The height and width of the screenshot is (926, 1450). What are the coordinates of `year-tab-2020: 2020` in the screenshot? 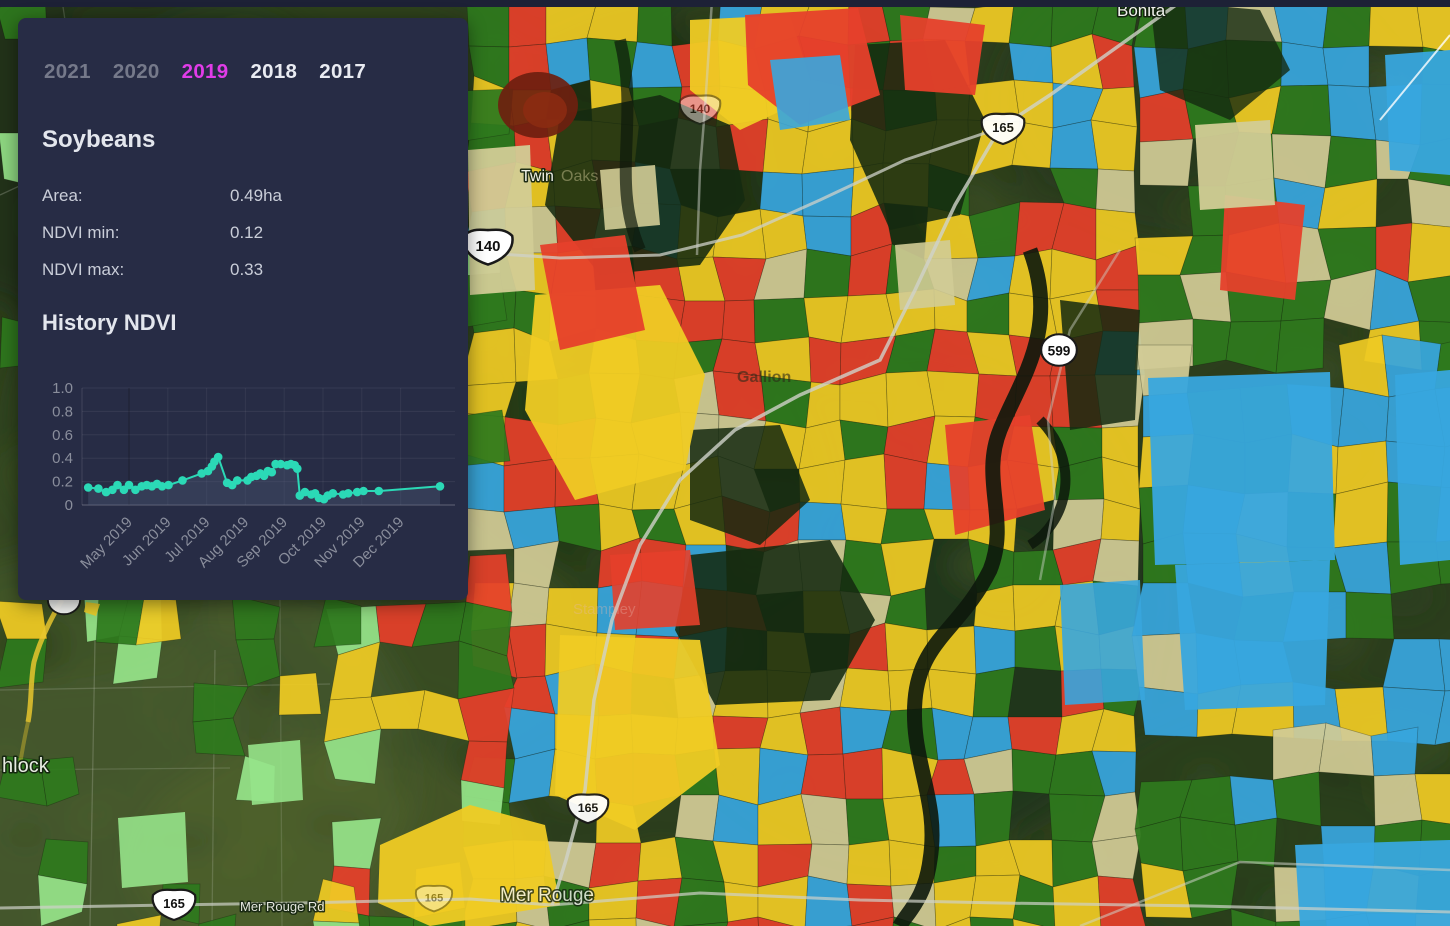 It's located at (136, 71).